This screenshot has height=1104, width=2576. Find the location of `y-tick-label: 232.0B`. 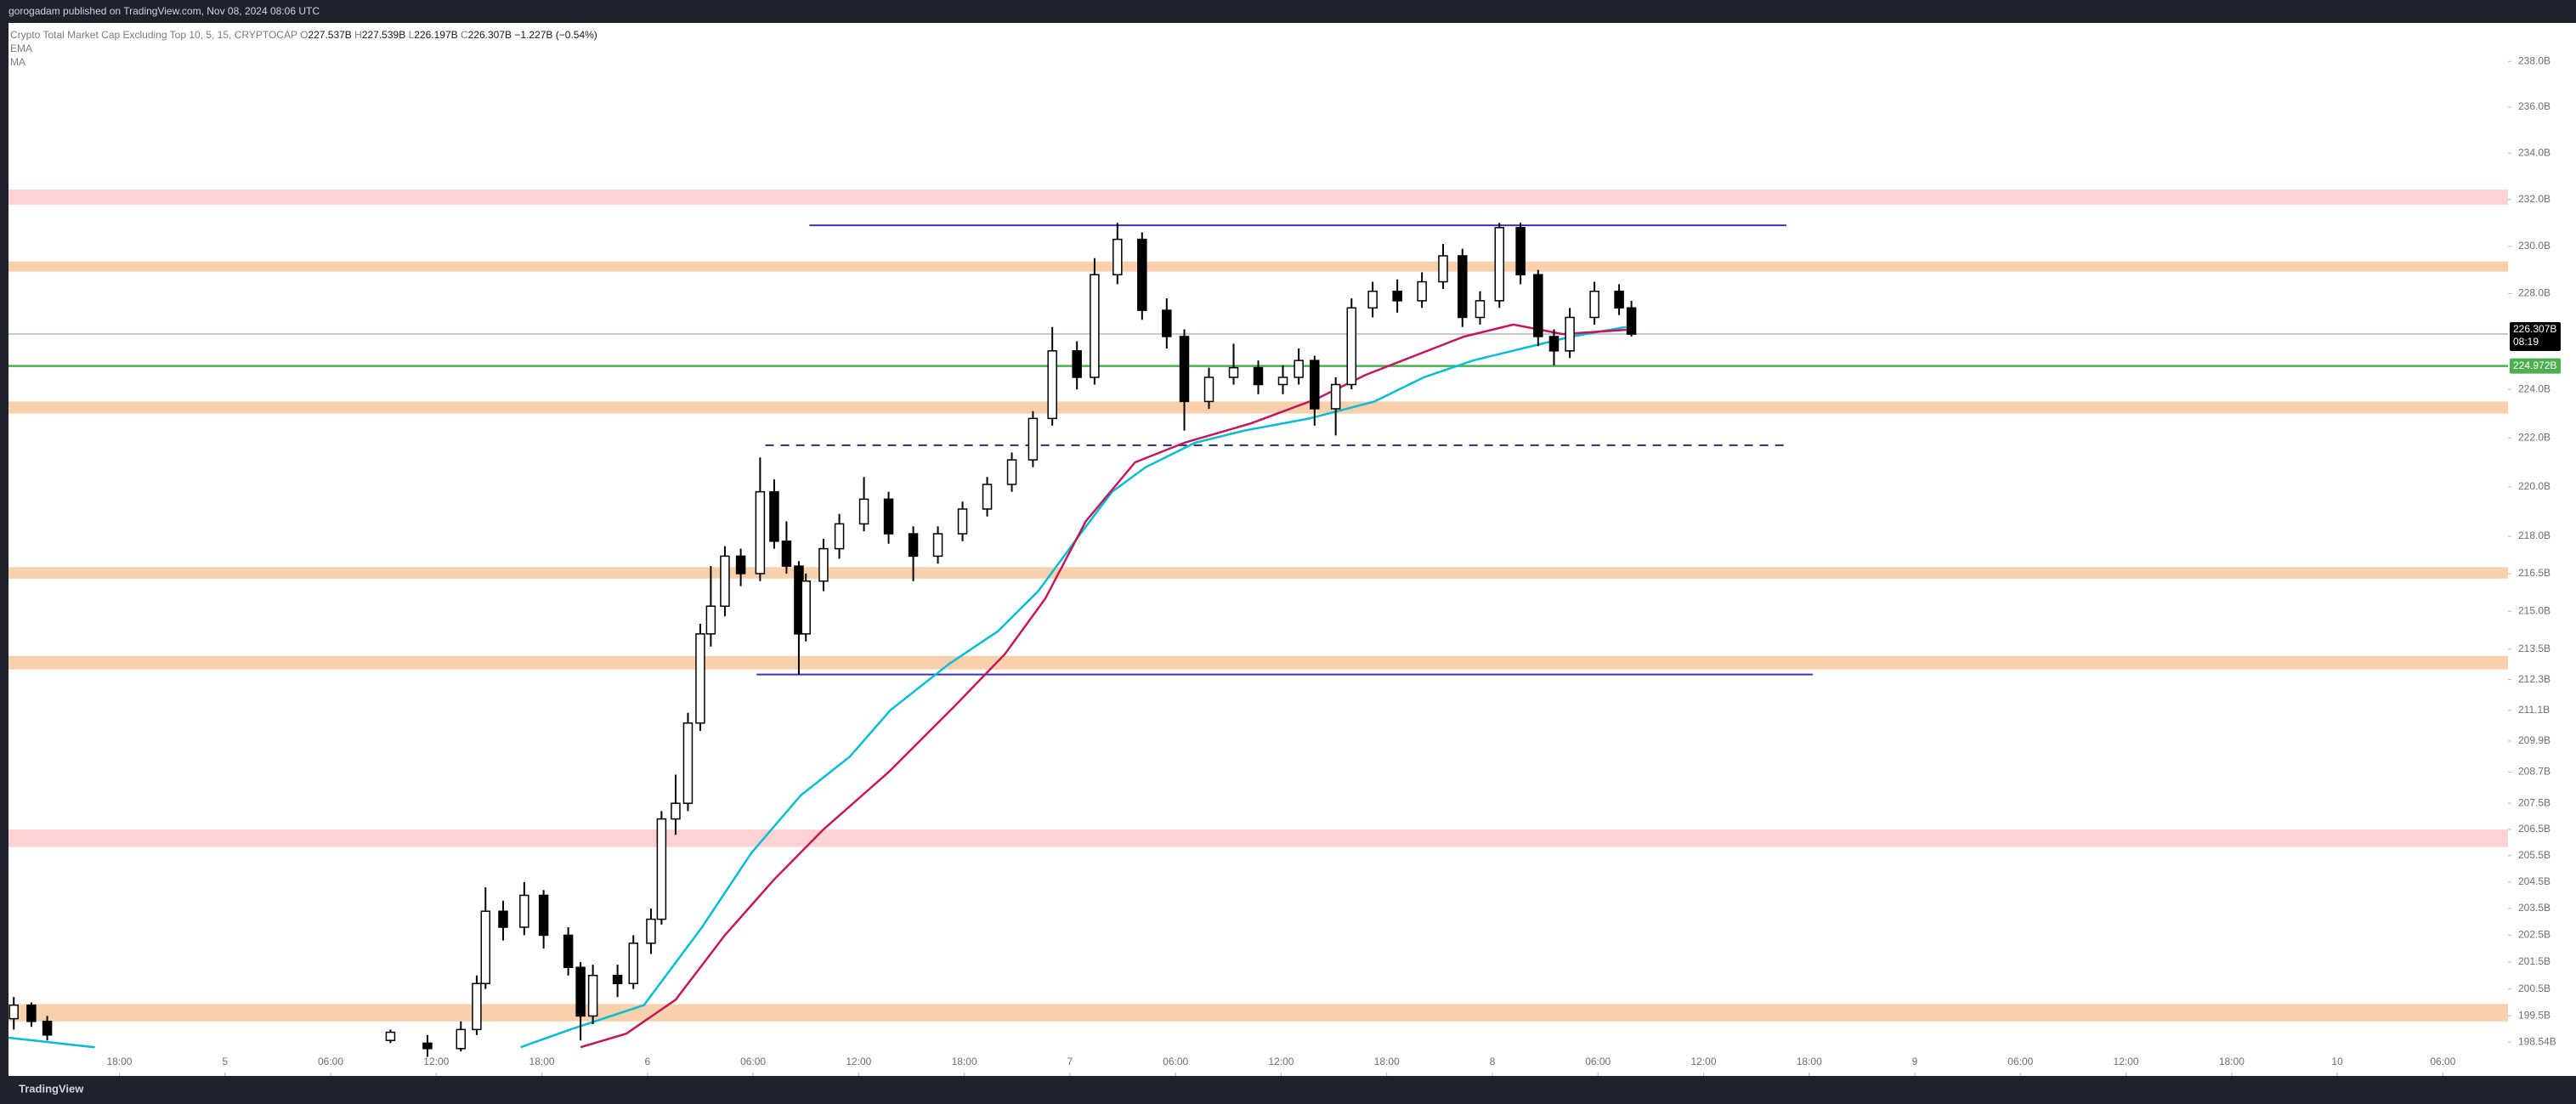

y-tick-label: 232.0B is located at coordinates (2534, 199).